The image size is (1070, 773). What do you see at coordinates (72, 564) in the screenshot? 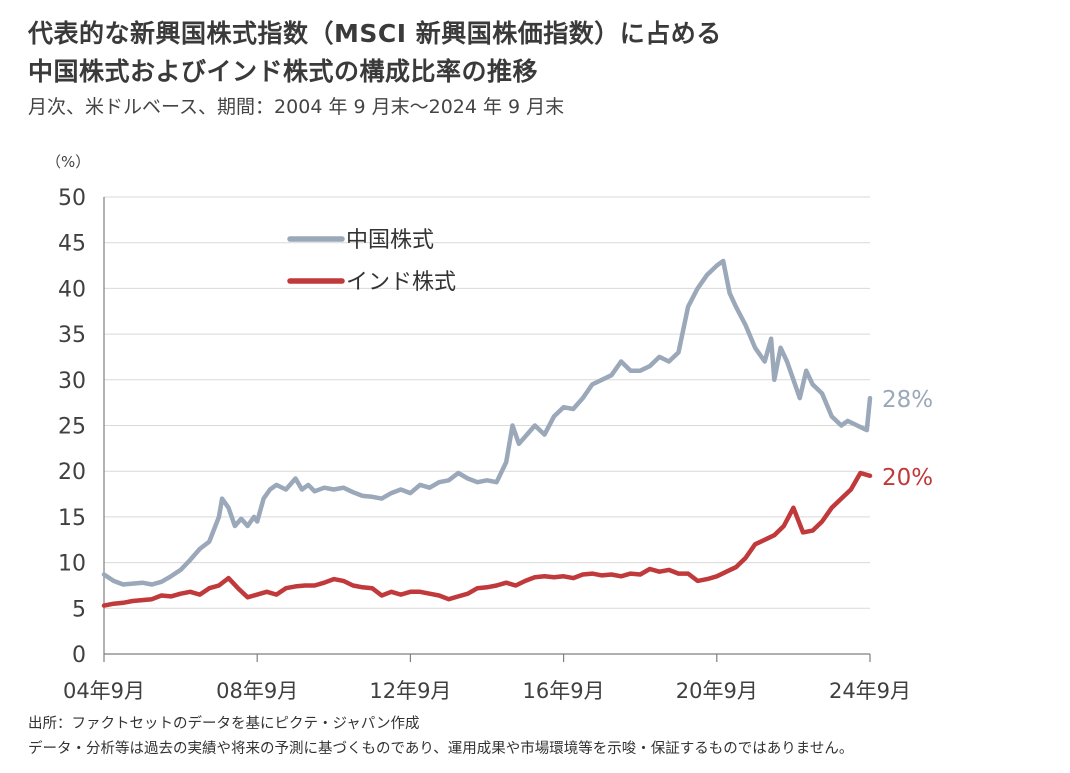
I see `y-tick-label: 10` at bounding box center [72, 564].